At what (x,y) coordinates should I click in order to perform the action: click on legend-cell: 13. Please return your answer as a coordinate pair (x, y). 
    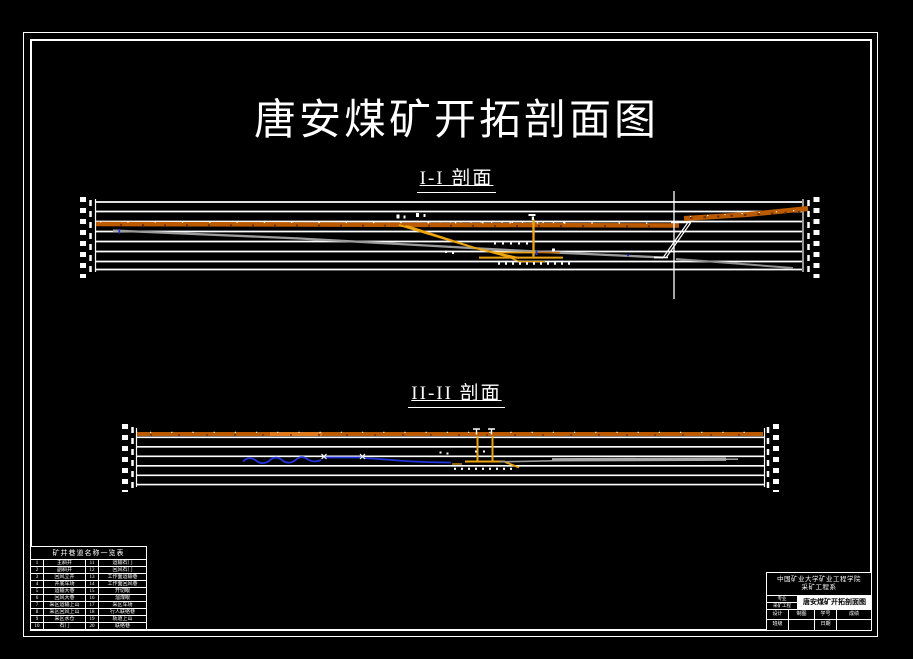
    Looking at the image, I should click on (92, 577).